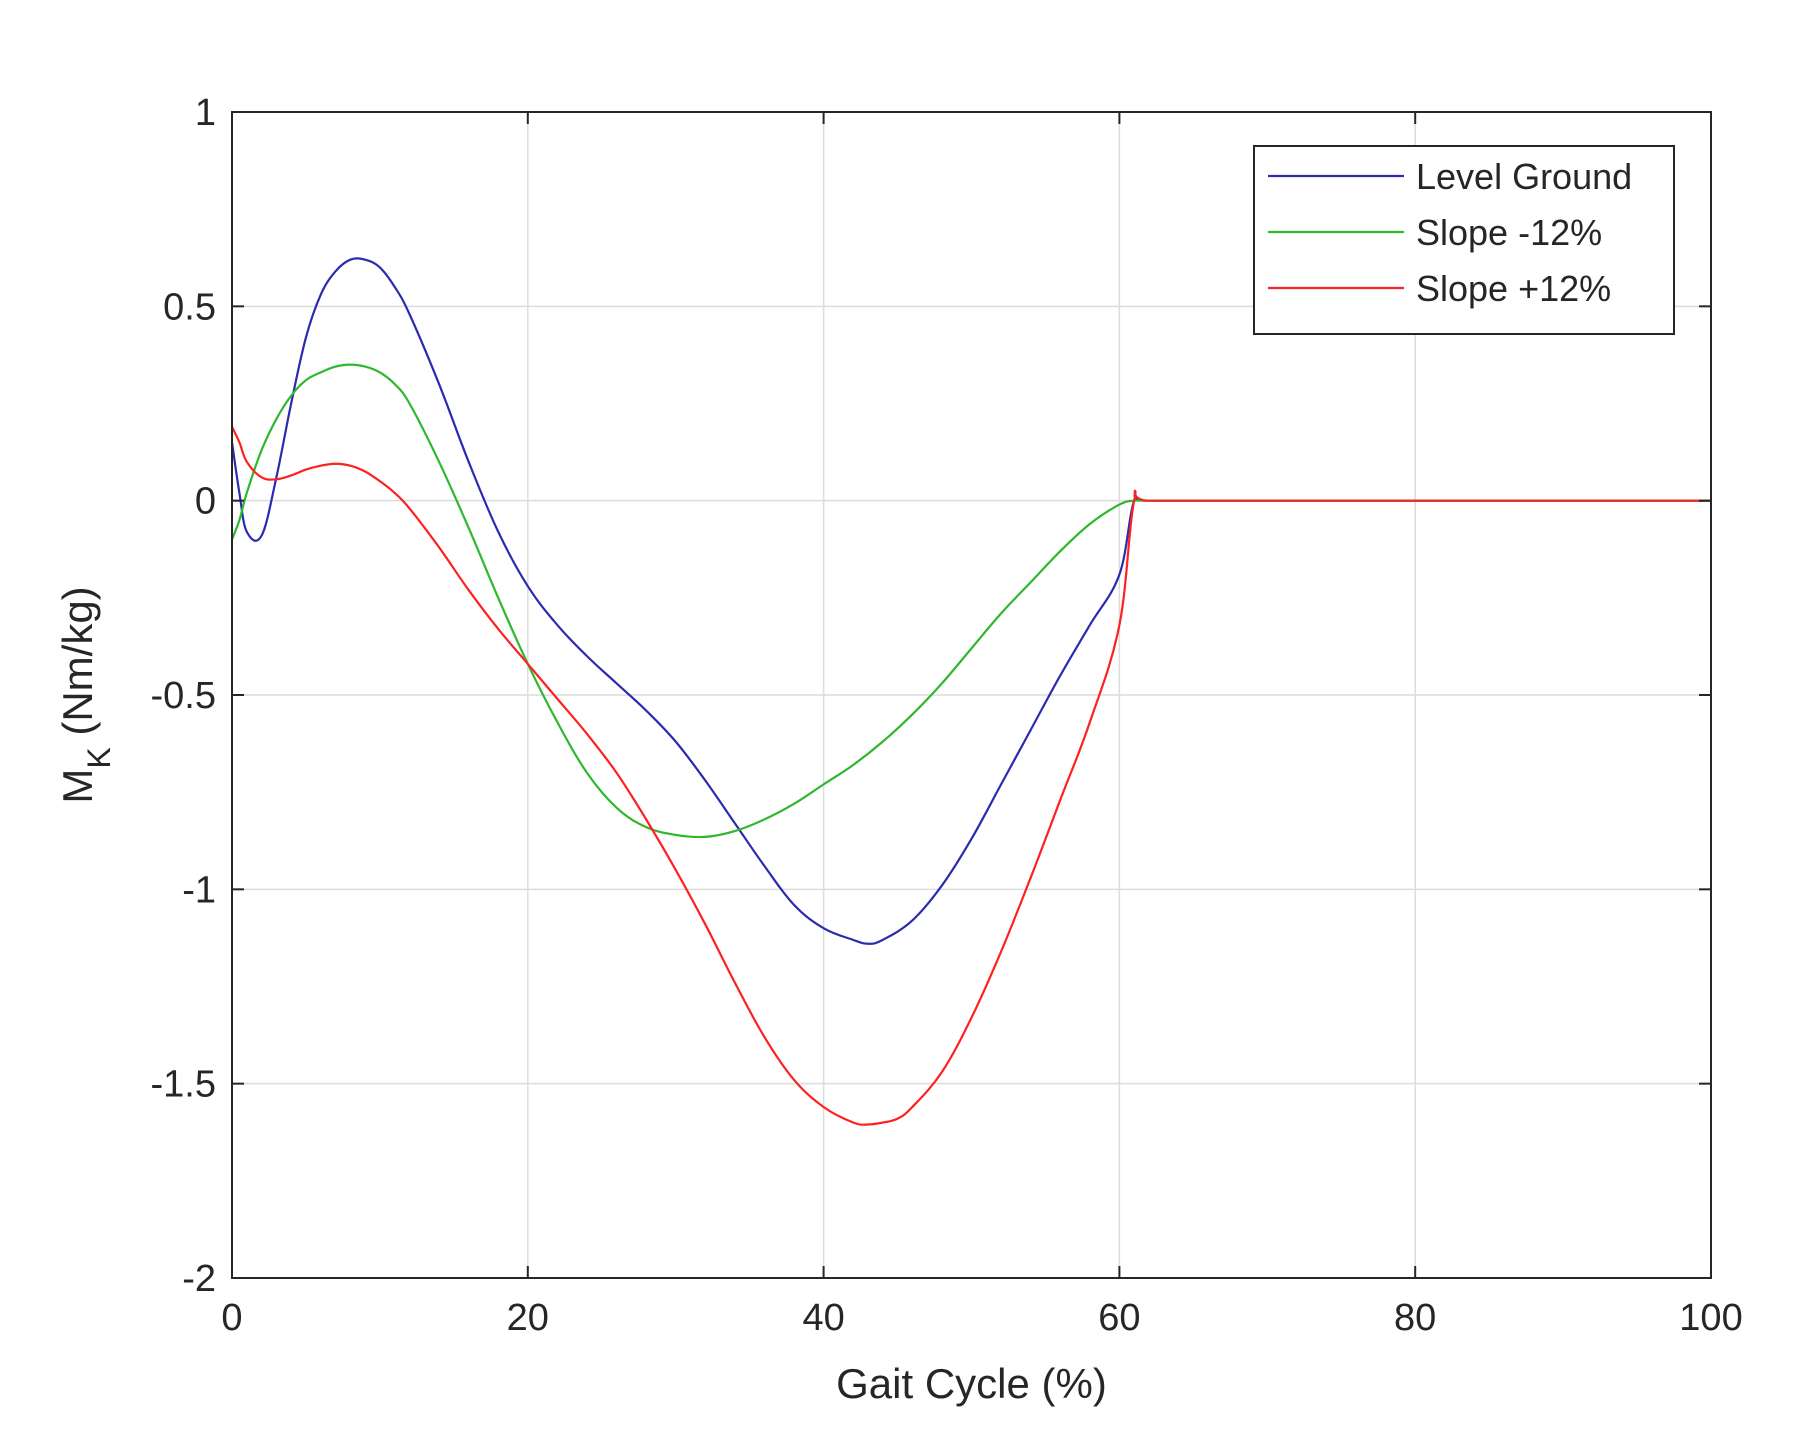 Image resolution: width=1807 pixels, height=1455 pixels. I want to click on y-axis-title-subscript: K, so click(99, 757).